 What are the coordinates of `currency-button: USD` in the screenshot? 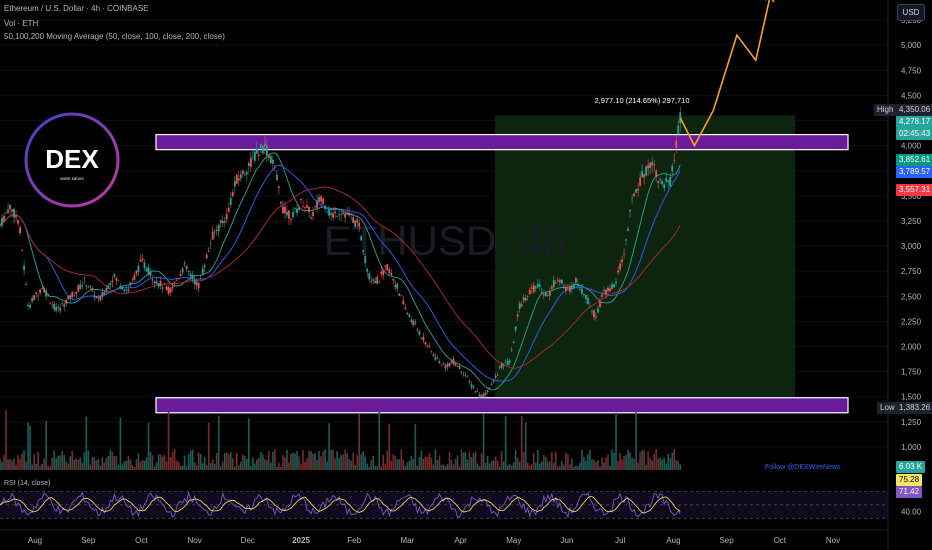 It's located at (911, 12).